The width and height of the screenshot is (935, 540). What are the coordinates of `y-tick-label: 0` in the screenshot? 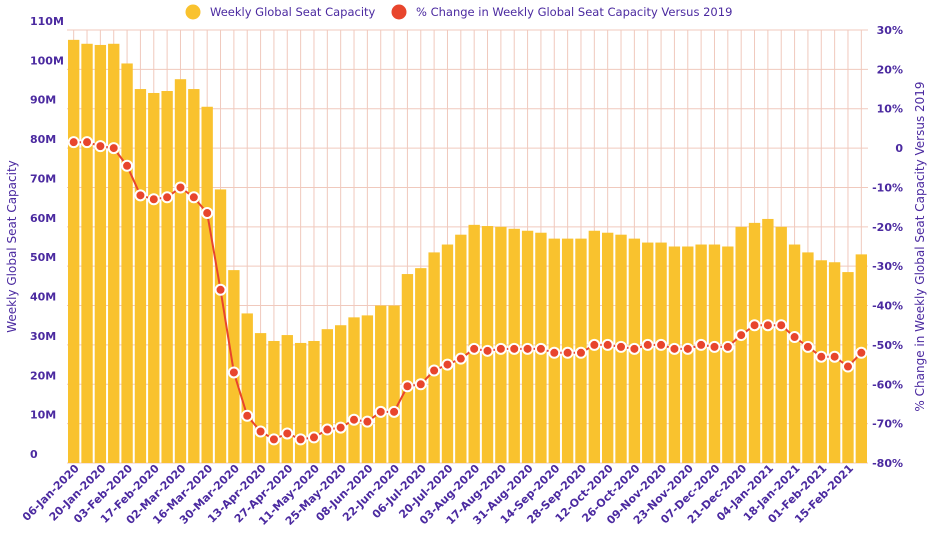 It's located at (34, 454).